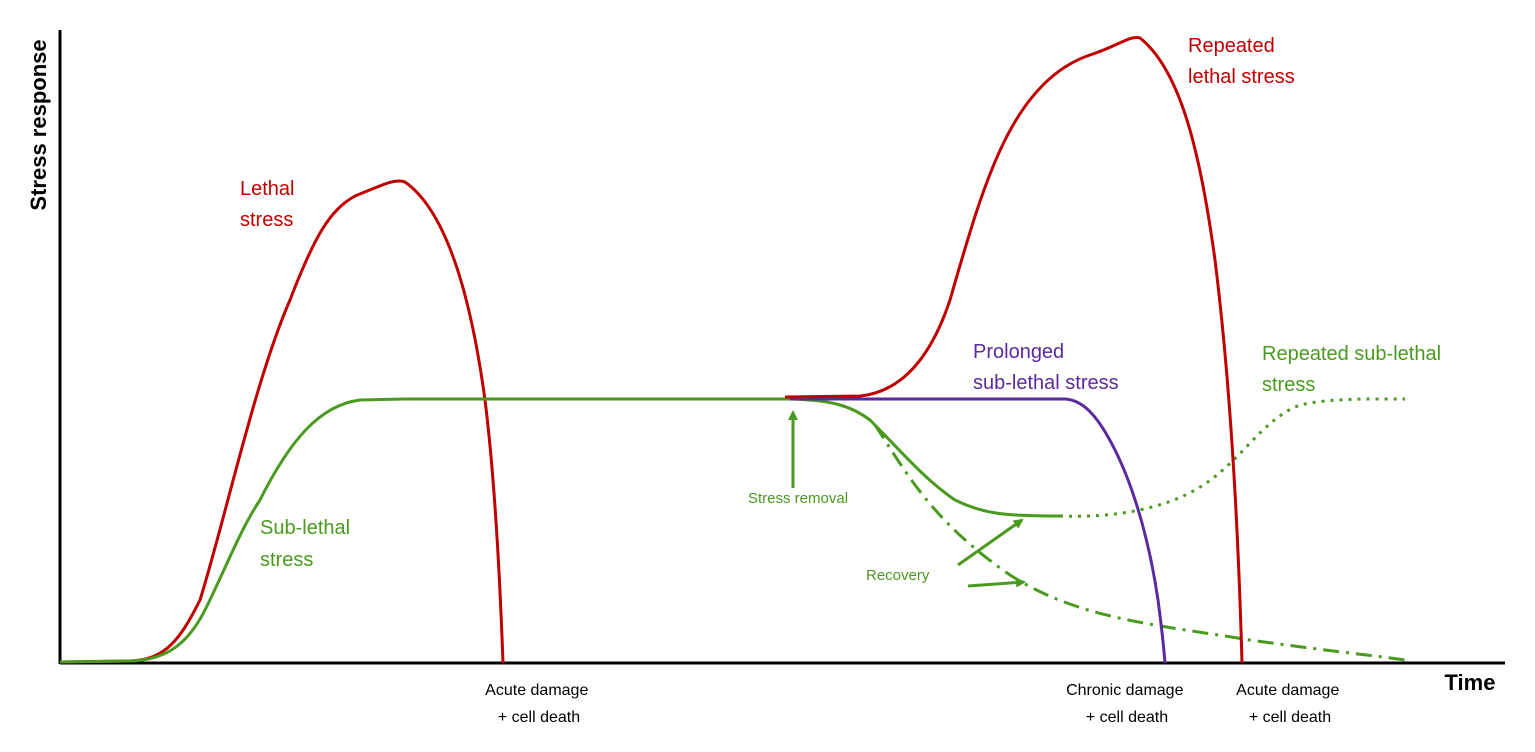 The height and width of the screenshot is (752, 1535). What do you see at coordinates (898, 575) in the screenshot?
I see `recovery-label: Recovery` at bounding box center [898, 575].